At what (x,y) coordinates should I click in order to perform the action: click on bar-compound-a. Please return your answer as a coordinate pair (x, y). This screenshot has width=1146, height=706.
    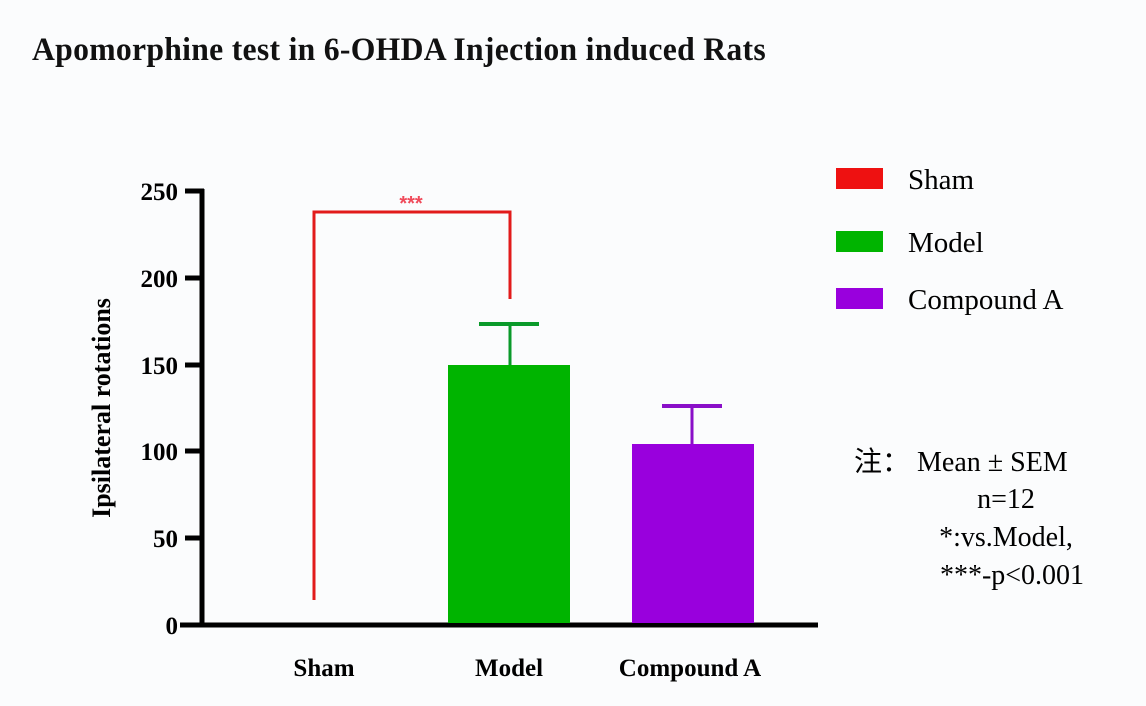
    Looking at the image, I should click on (693, 513).